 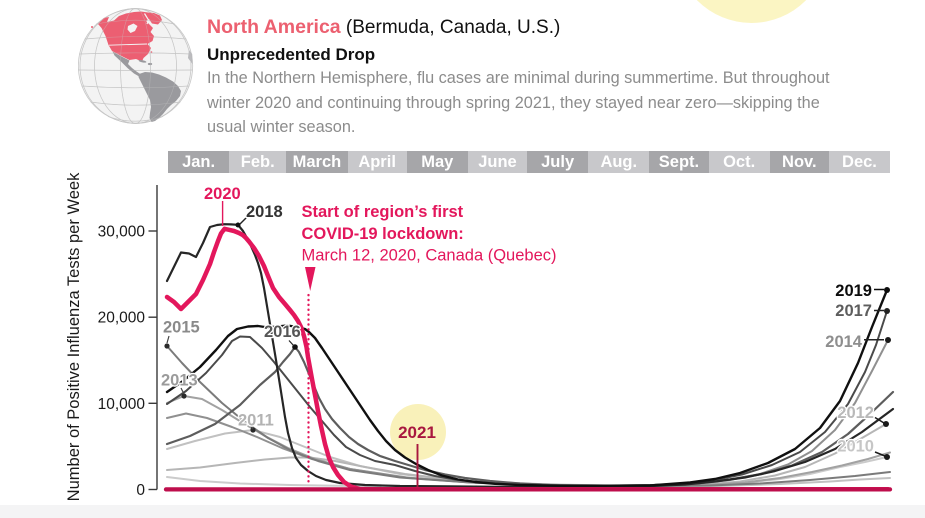 I want to click on svg-text: 2017, so click(x=853, y=311).